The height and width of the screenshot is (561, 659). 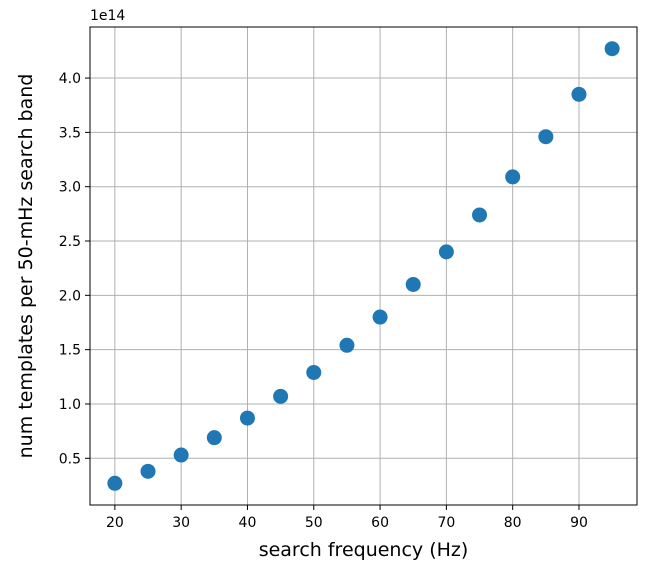 What do you see at coordinates (380, 523) in the screenshot?
I see `x-tick-label: 60` at bounding box center [380, 523].